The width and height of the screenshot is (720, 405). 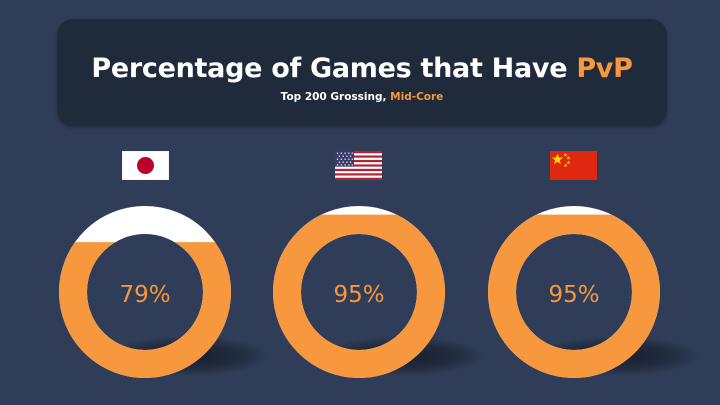 I want to click on chart-subtitle-accent: Mid-Core, so click(x=417, y=97).